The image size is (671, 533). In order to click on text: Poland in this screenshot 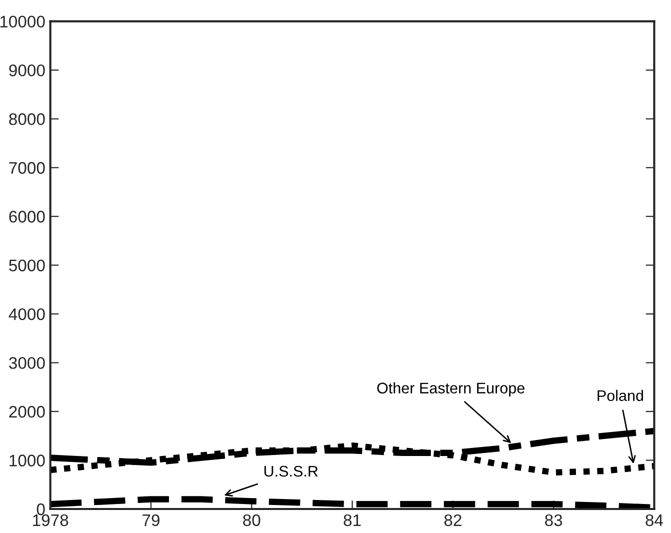, I will do `click(621, 396)`.